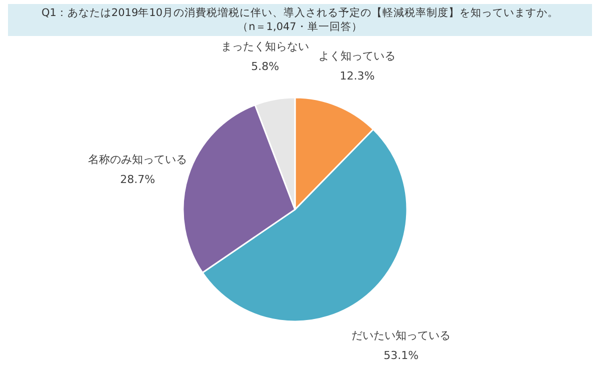 This screenshot has width=600, height=372. I want to click on chart-title: Q1：あなたは2019年10月の消費税増税に伴い、導入される予定の【軽減税率制度】を知っていますか。, so click(300, 13).